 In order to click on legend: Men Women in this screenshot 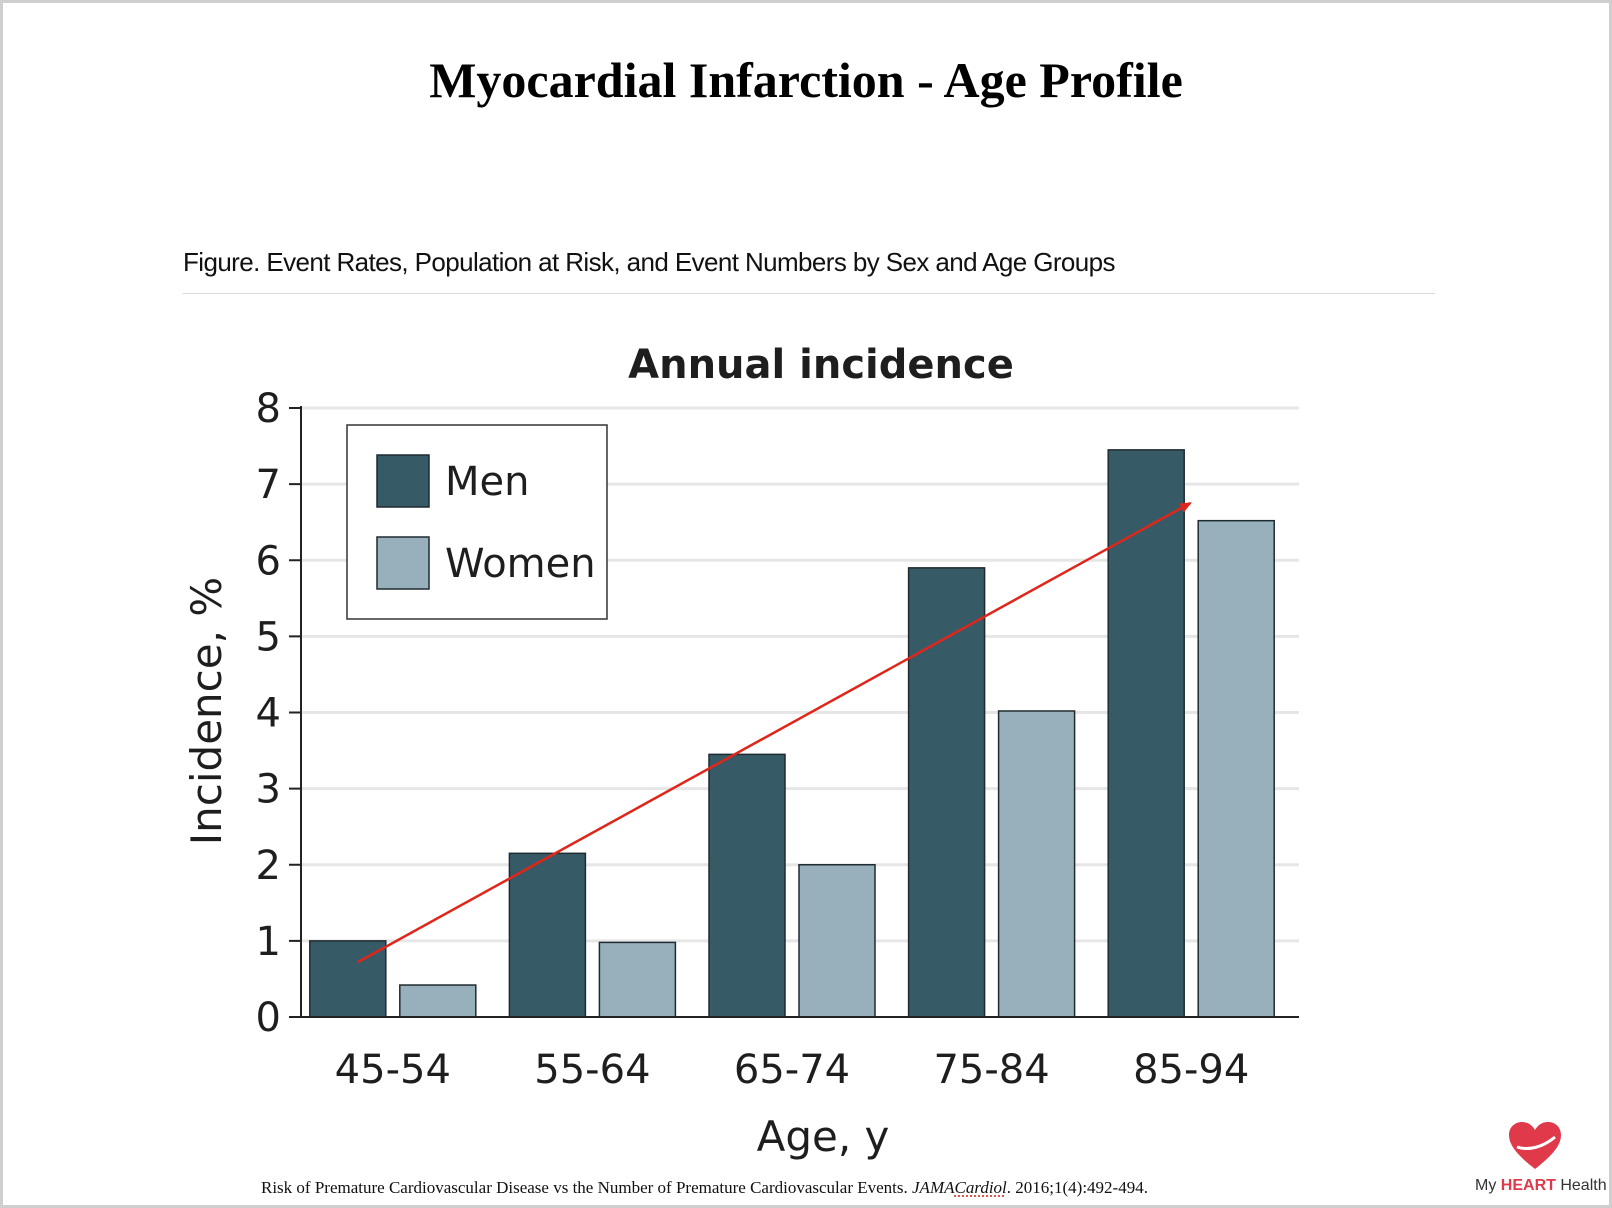, I will do `click(477, 522)`.